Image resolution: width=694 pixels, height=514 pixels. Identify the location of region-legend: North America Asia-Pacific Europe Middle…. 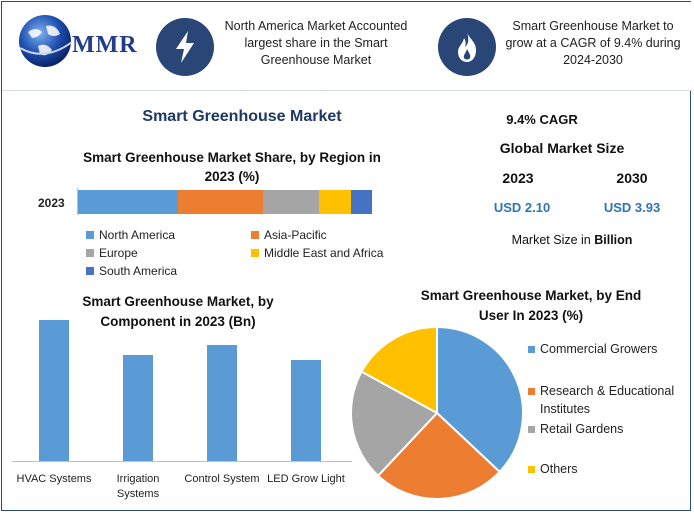
(246, 255).